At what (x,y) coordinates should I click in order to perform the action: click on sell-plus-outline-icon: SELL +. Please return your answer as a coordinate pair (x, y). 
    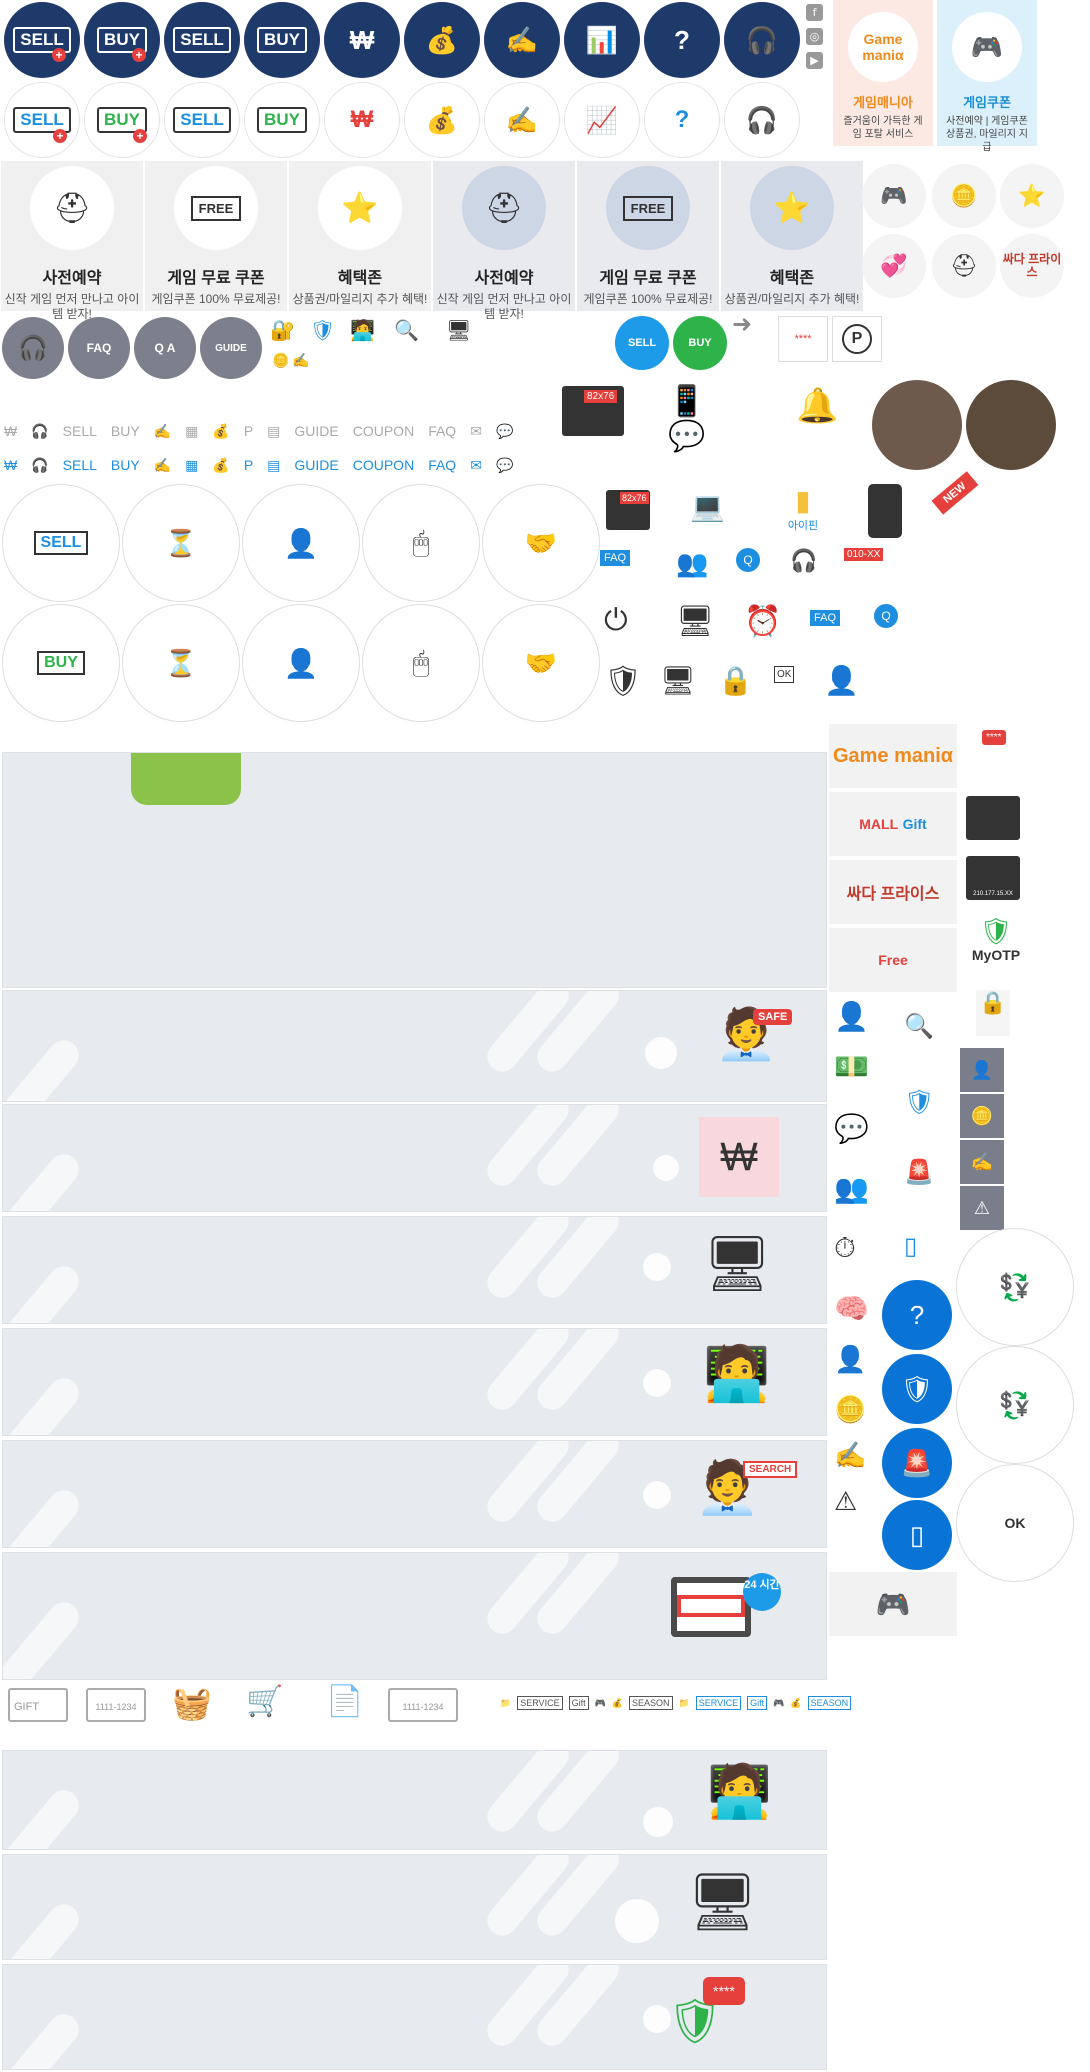
    Looking at the image, I should click on (42, 120).